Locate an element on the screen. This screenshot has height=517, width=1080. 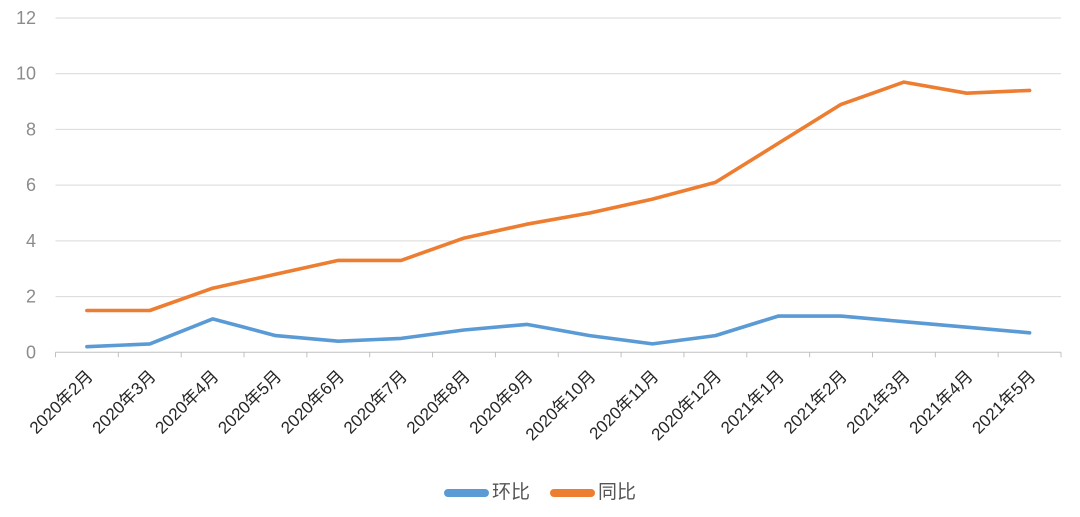
y-axis-tick-label: 12 is located at coordinates (26, 18).